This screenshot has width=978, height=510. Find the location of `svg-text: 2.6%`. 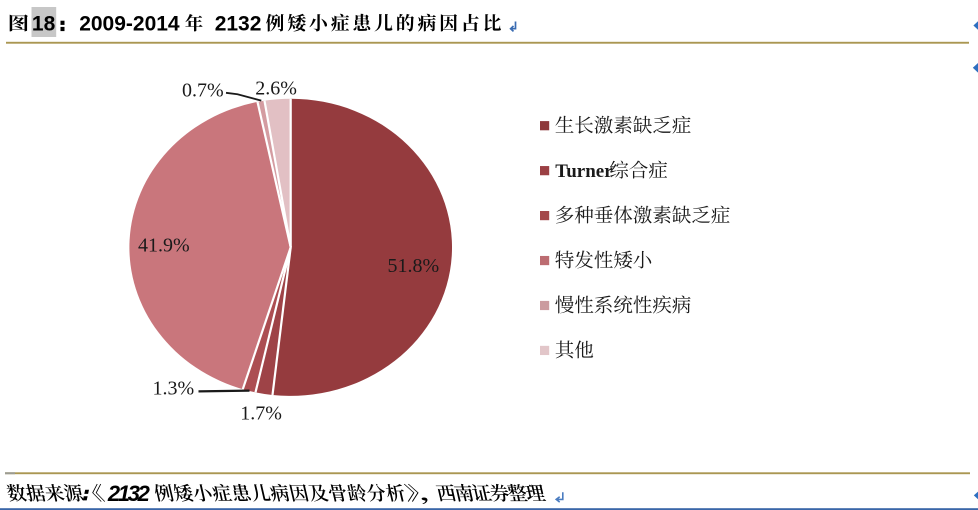

svg-text: 2.6% is located at coordinates (276, 89).